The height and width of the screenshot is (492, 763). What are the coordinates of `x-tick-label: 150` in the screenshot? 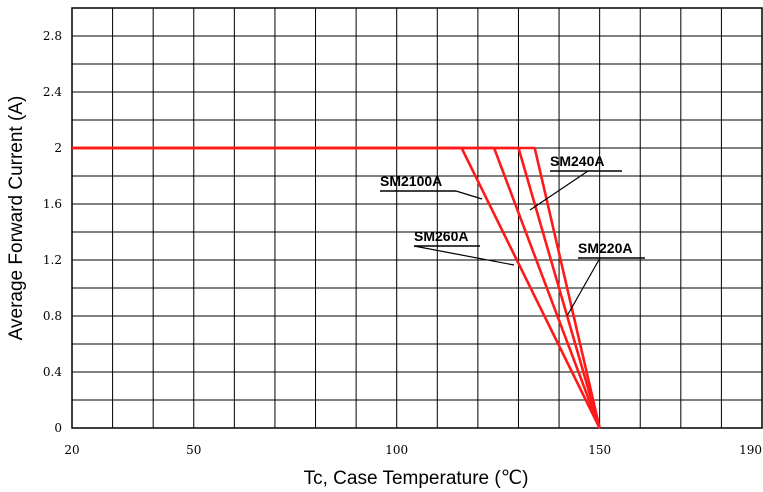 It's located at (599, 450).